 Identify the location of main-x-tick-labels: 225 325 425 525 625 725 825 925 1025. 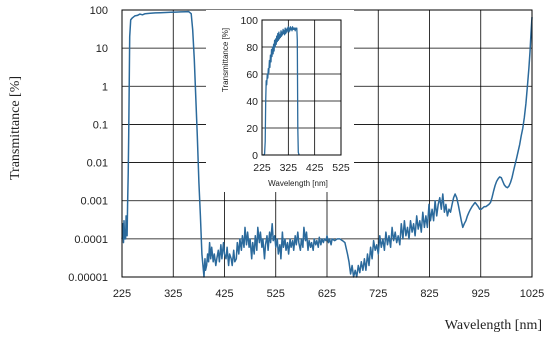
(328, 294).